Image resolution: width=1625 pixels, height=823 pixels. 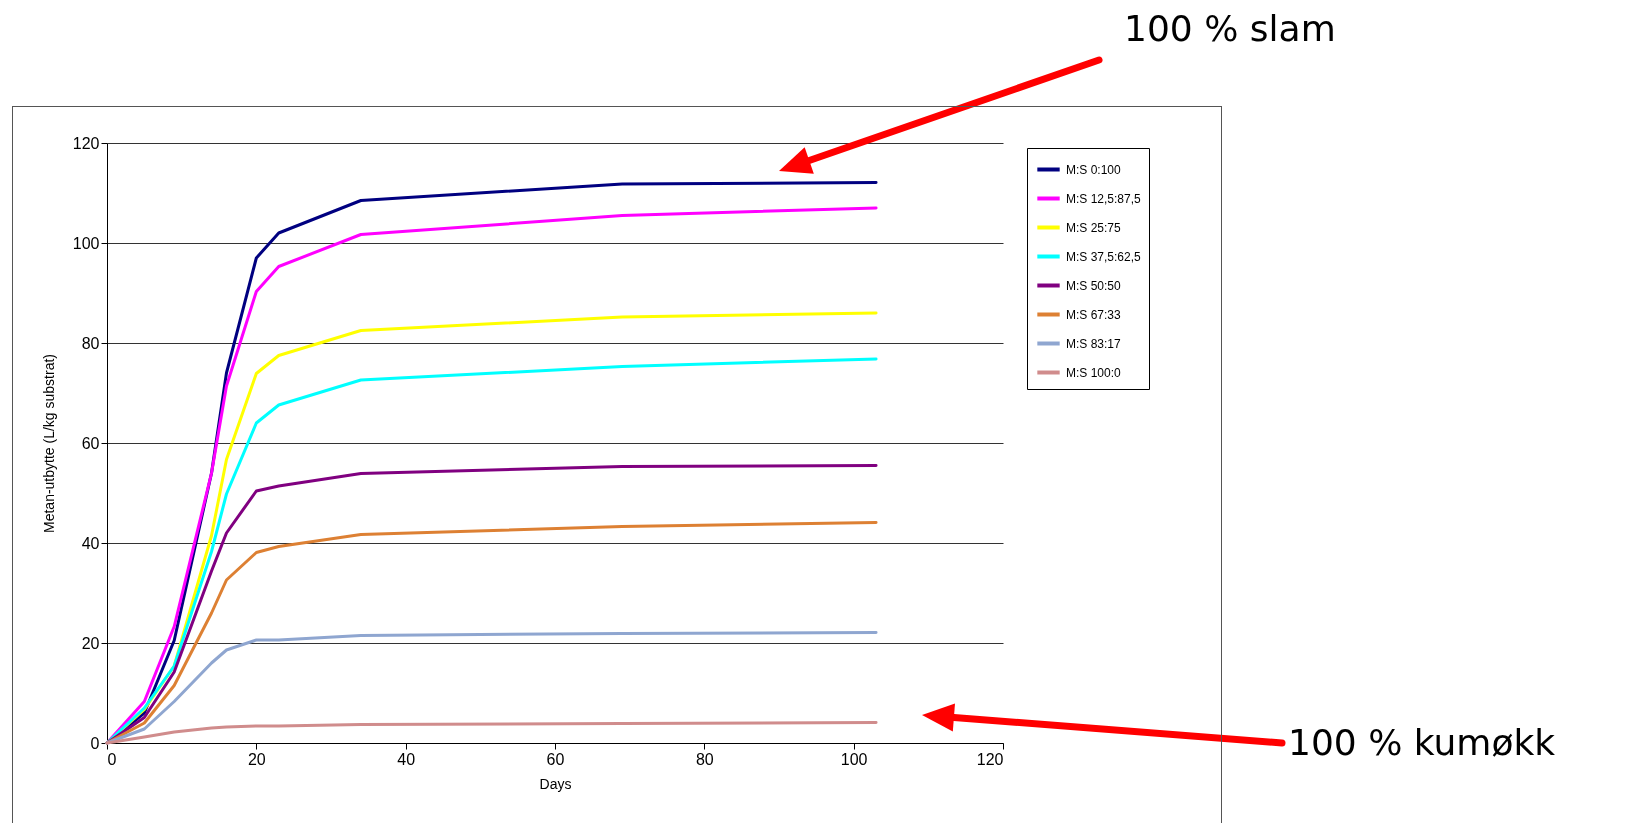 What do you see at coordinates (1094, 314) in the screenshot?
I see `legend-label: M:S 67:33` at bounding box center [1094, 314].